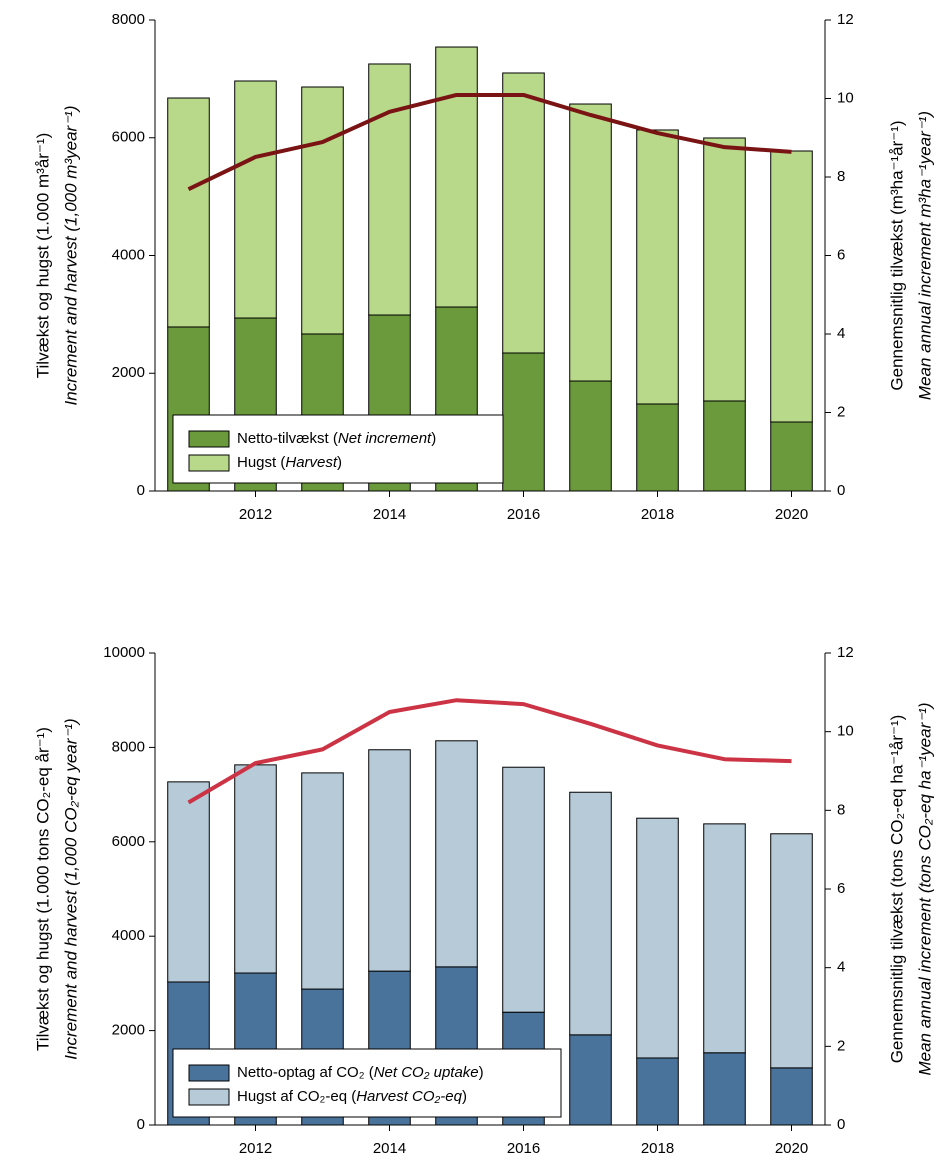 This screenshot has height=1161, width=944. Describe the element at coordinates (70, 256) in the screenshot. I see `y-axis-title: Increment and harvest (1,000 m³year⁻¹)` at that location.